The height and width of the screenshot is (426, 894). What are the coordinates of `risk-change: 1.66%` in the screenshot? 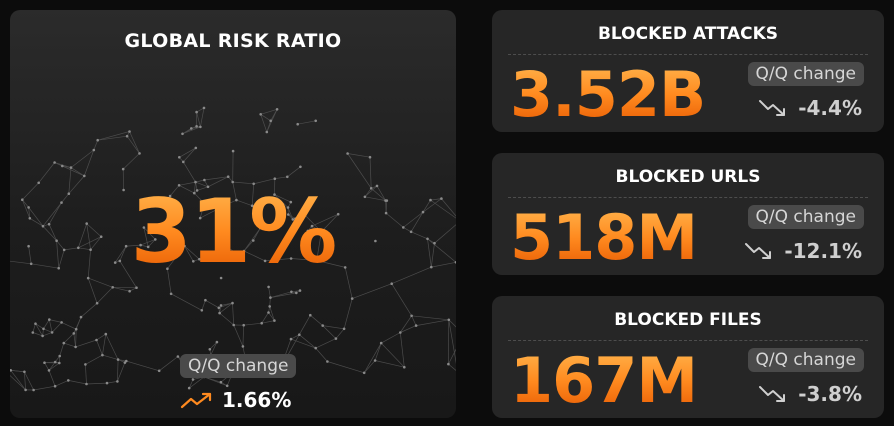 It's located at (235, 400).